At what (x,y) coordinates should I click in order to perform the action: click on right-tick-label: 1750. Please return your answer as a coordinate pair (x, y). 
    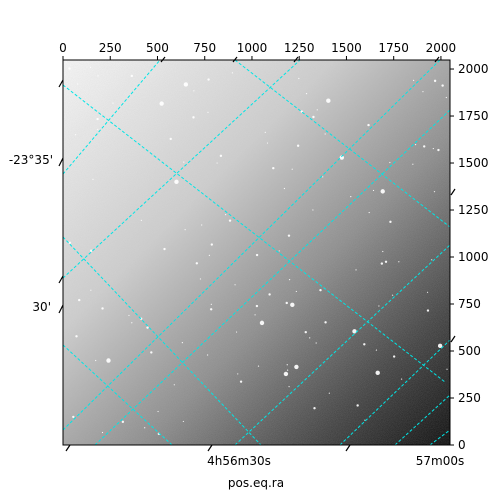
    Looking at the image, I should click on (473, 116).